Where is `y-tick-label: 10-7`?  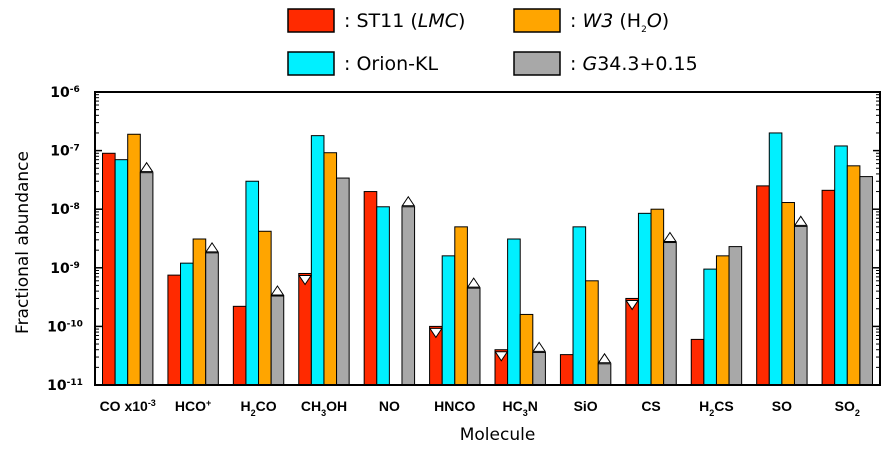
y-tick-label: 10-7 is located at coordinates (64, 152).